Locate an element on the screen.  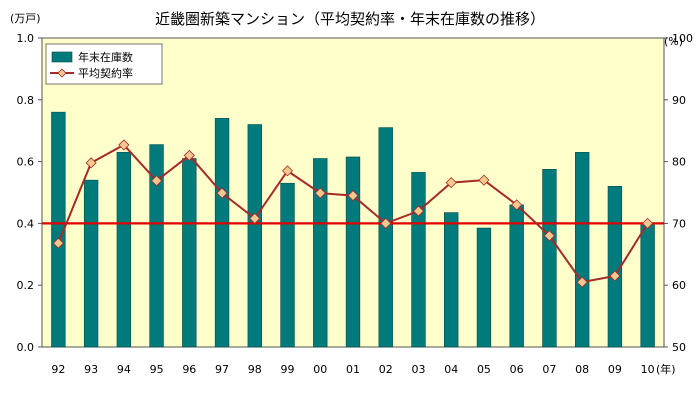
y-left-axis: 0.0 0.2 0.4 0.6 0.8 1.0 is located at coordinates (29, 193).